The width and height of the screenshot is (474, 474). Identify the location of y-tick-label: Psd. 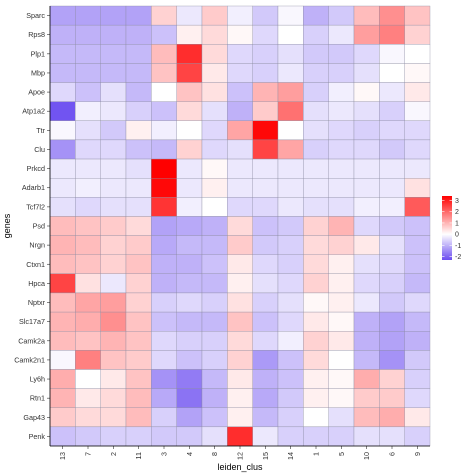
(39, 226).